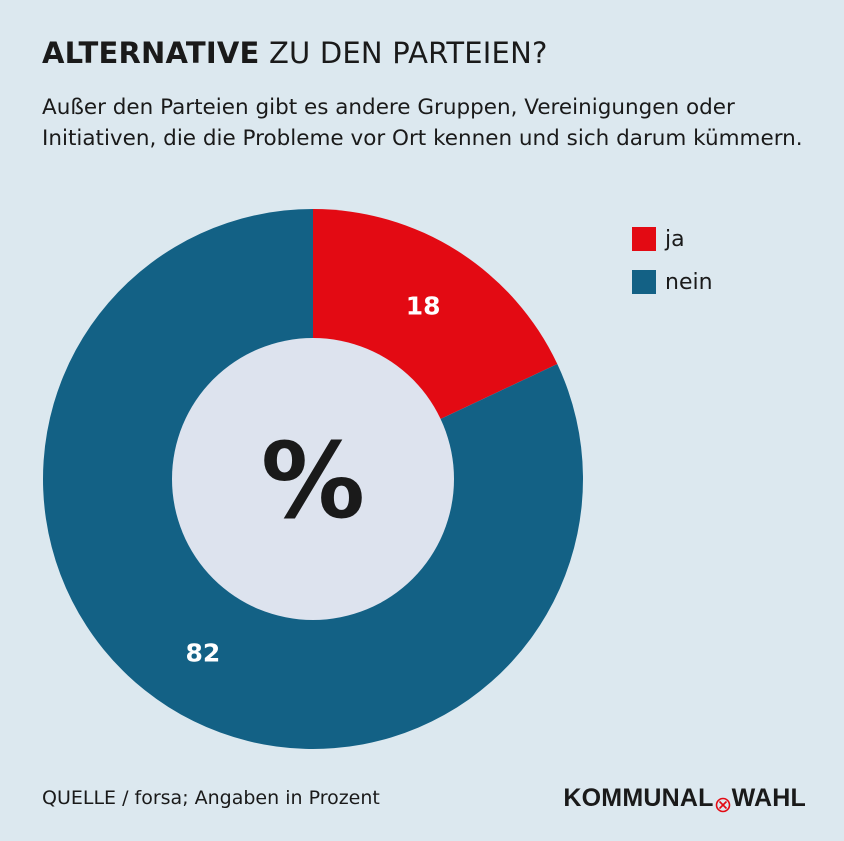 Image resolution: width=844 pixels, height=841 pixels. I want to click on legend-swatch-ja, so click(644, 239).